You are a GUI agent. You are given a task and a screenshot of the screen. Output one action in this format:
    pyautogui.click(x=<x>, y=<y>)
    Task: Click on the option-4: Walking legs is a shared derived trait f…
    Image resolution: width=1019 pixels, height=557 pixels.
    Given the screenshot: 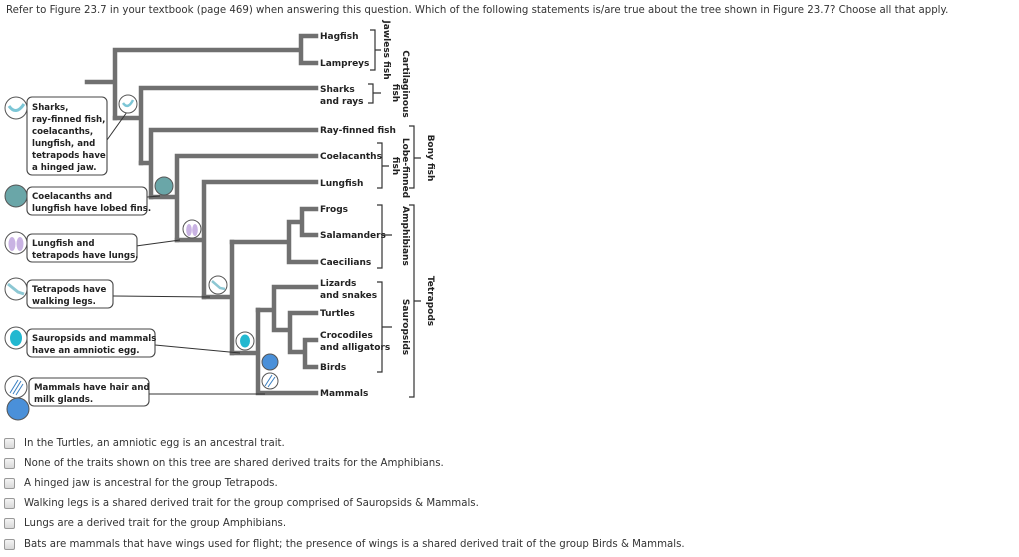 What is the action you would take?
    pyautogui.click(x=241, y=503)
    